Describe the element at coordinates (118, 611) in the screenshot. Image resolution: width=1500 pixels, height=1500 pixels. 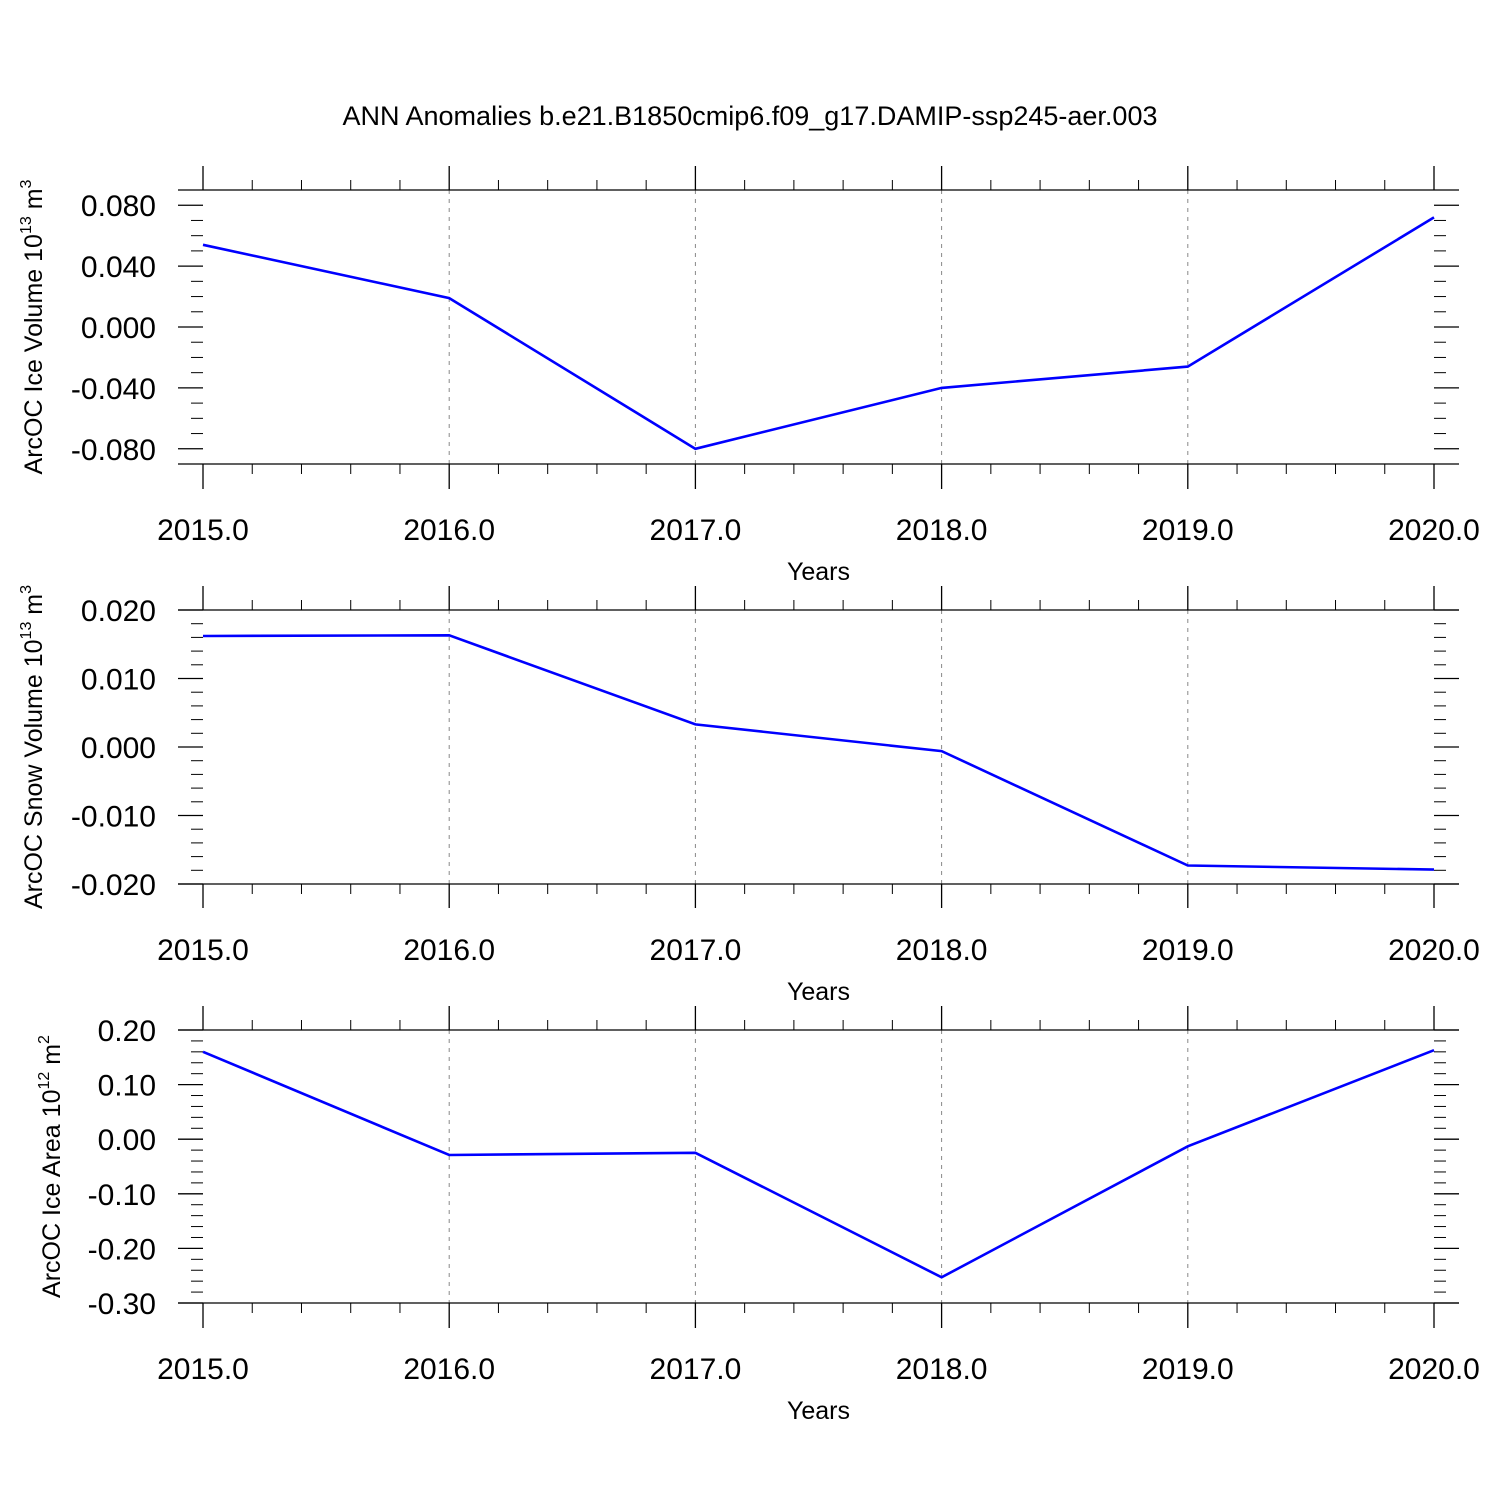
I see `y-tick-label: 0.020` at that location.